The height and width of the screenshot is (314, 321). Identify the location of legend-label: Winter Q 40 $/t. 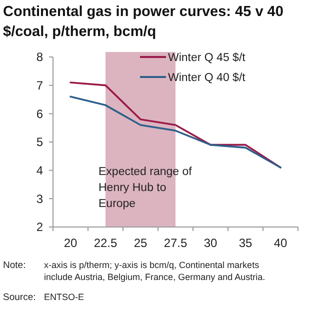
(207, 78).